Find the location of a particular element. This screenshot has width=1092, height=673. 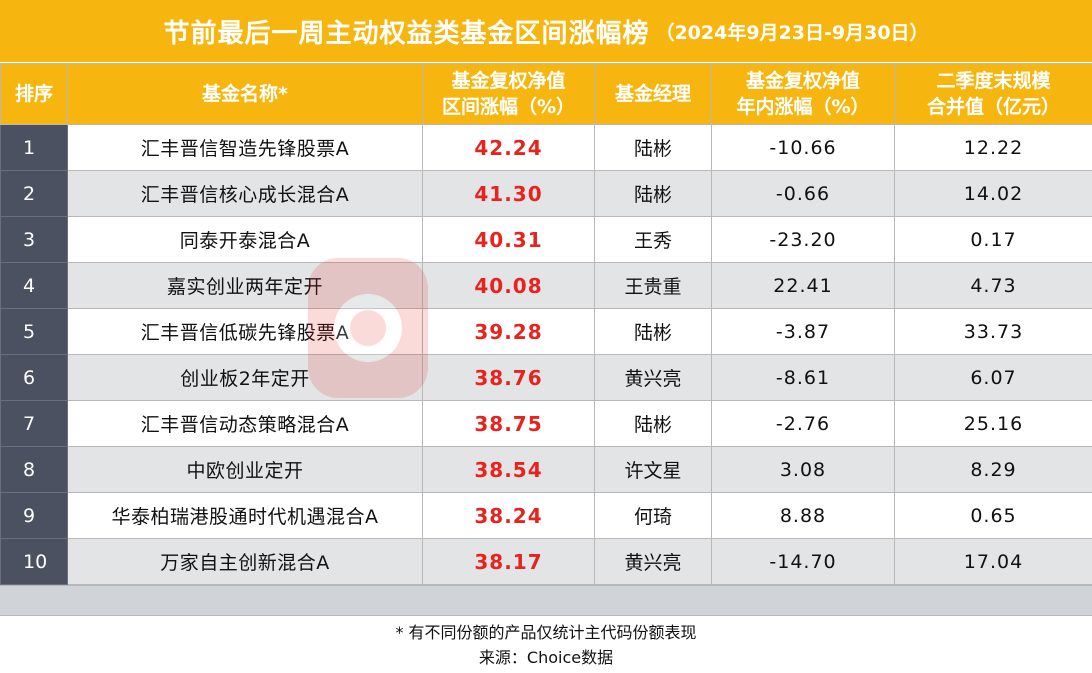

period-gain-cell: 38.54 is located at coordinates (508, 469).